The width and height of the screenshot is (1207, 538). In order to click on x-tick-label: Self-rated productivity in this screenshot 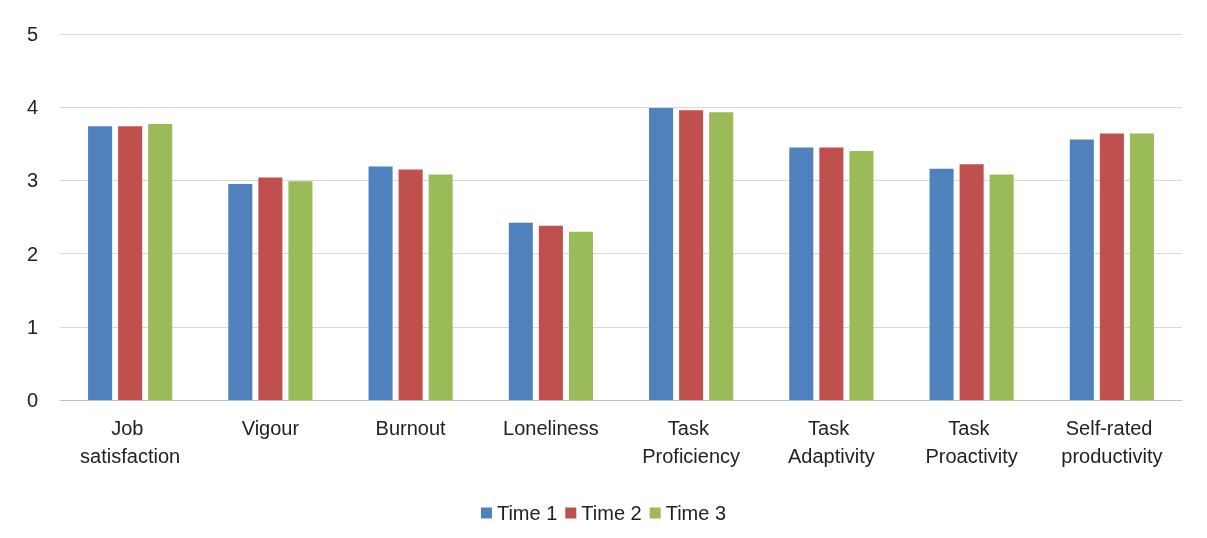, I will do `click(1112, 442)`.